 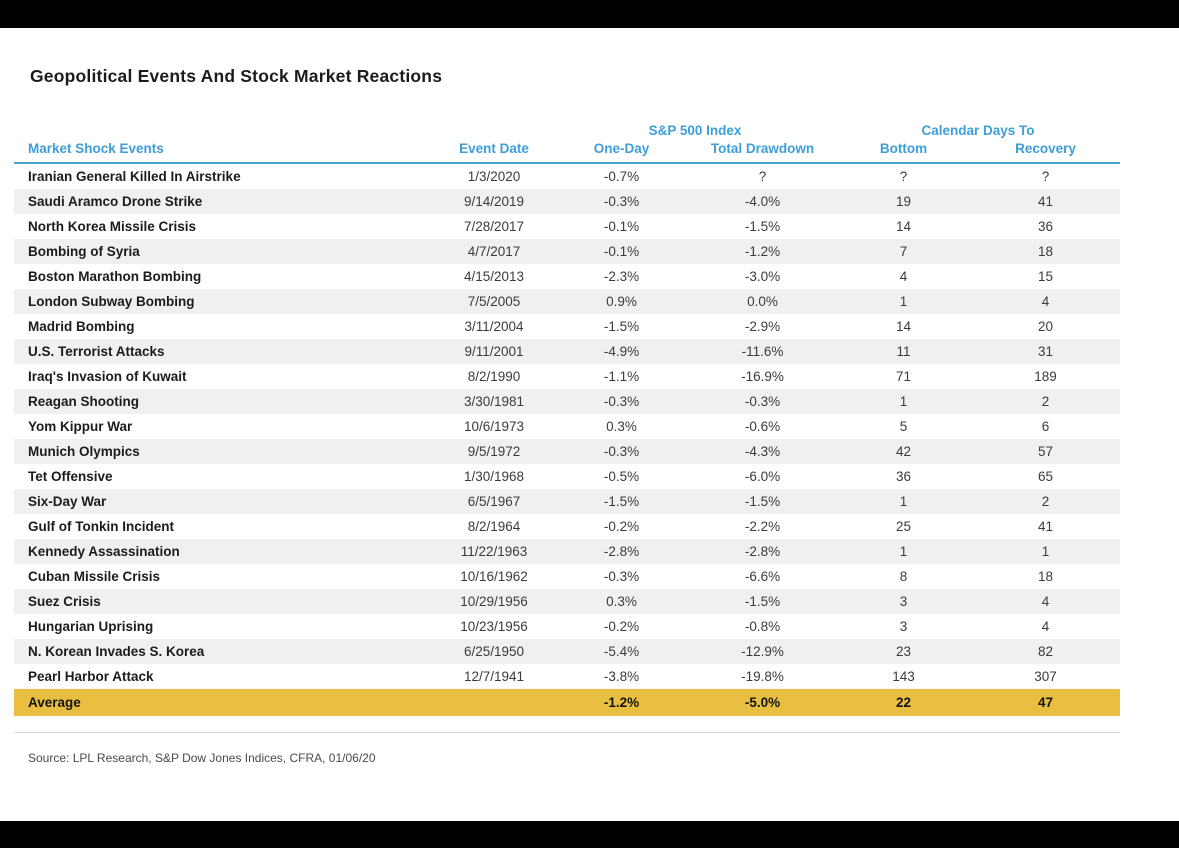 What do you see at coordinates (1045, 526) in the screenshot?
I see `value-cell: 41` at bounding box center [1045, 526].